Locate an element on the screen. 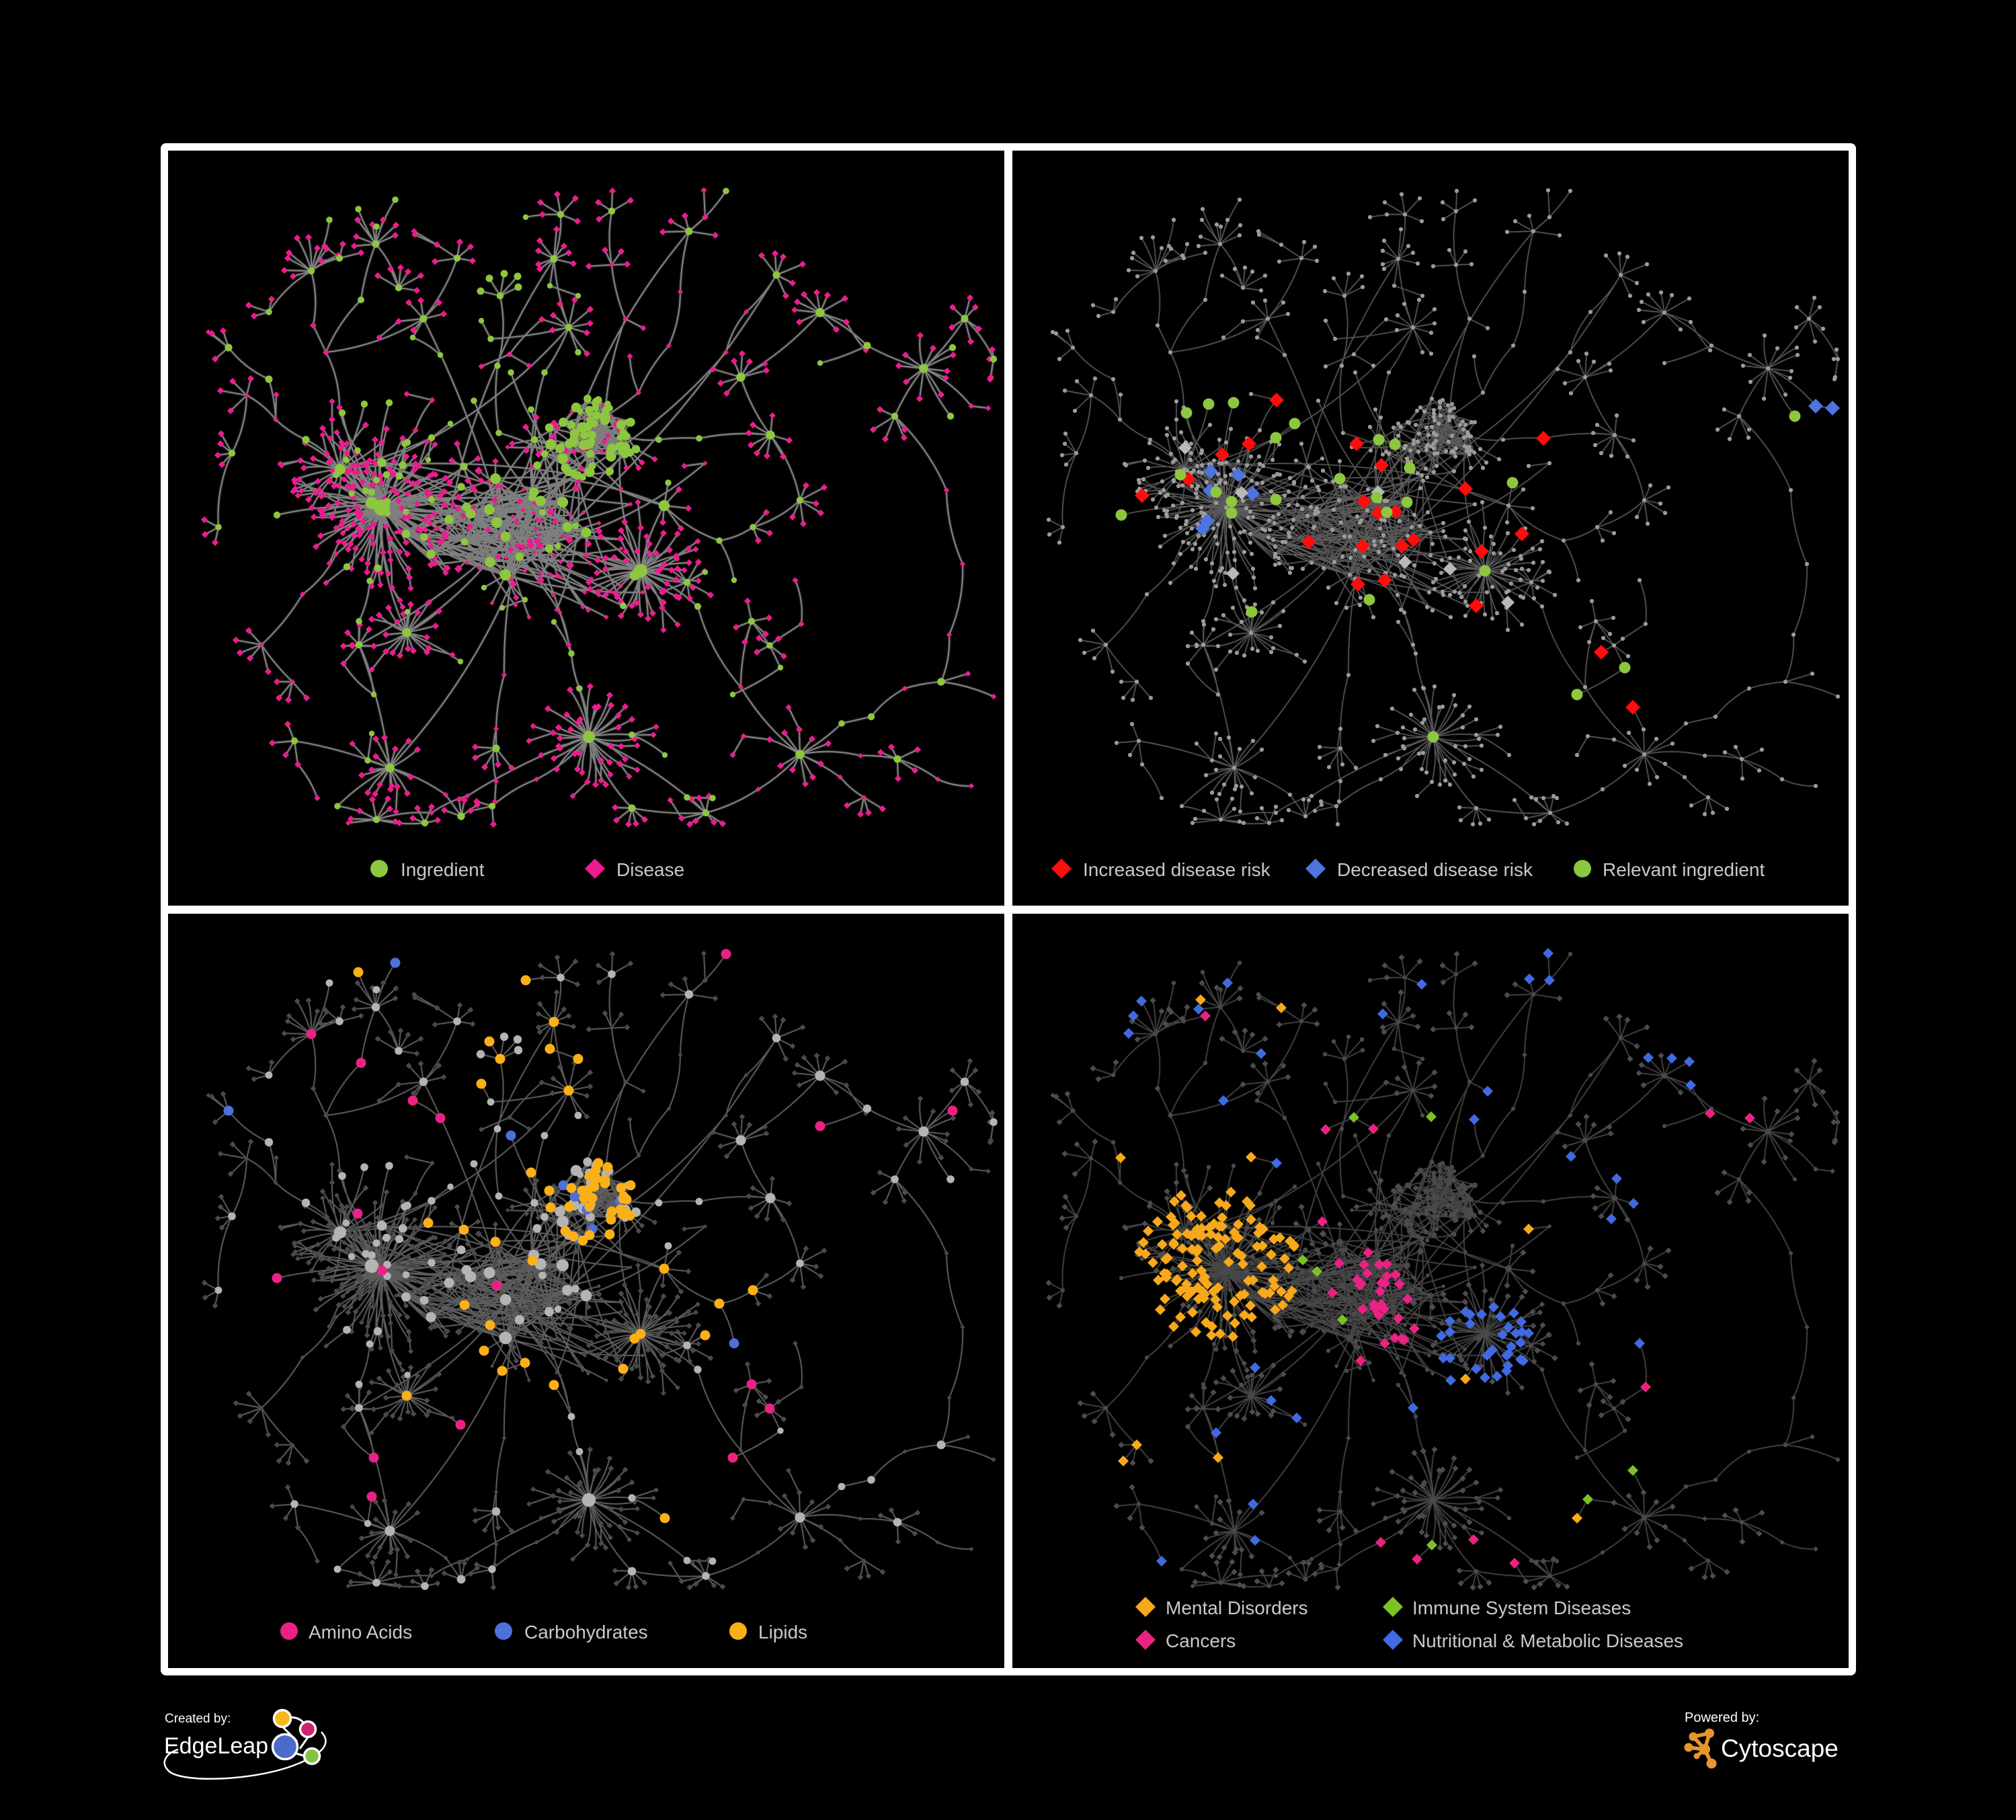 The width and height of the screenshot is (2016, 1820). svg-text: Decreased disease risk is located at coordinates (1435, 869).